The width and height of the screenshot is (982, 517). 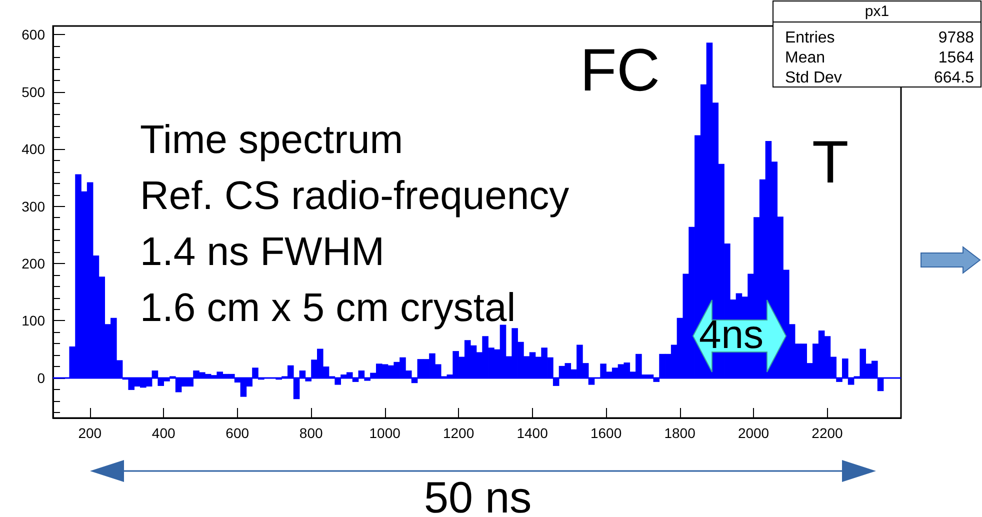 I want to click on annotation: Mean, so click(x=805, y=58).